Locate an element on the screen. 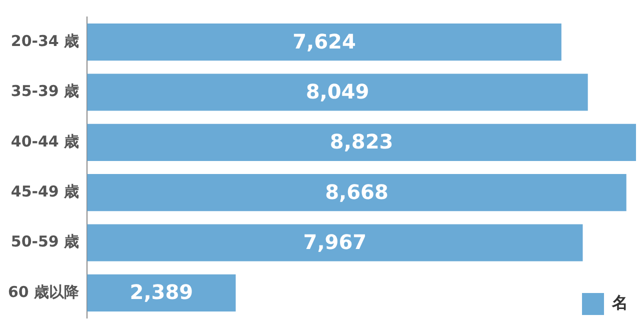  data-label: 7,967 is located at coordinates (335, 242).